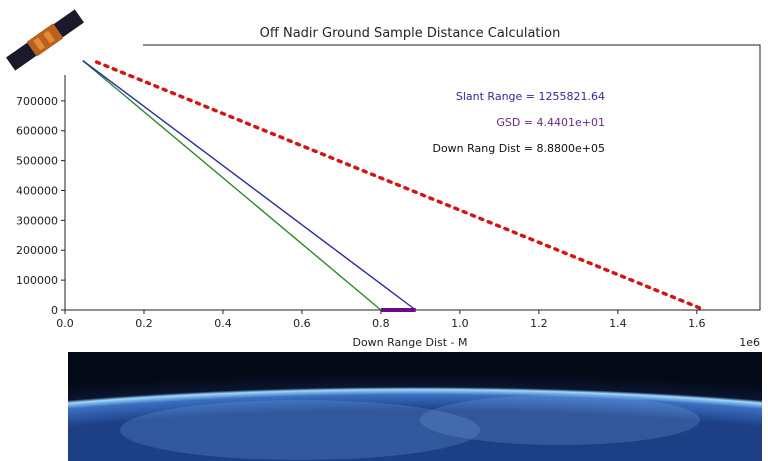 The image size is (768, 461). What do you see at coordinates (697, 323) in the screenshot?
I see `x-tick-label: 1.6` at bounding box center [697, 323].